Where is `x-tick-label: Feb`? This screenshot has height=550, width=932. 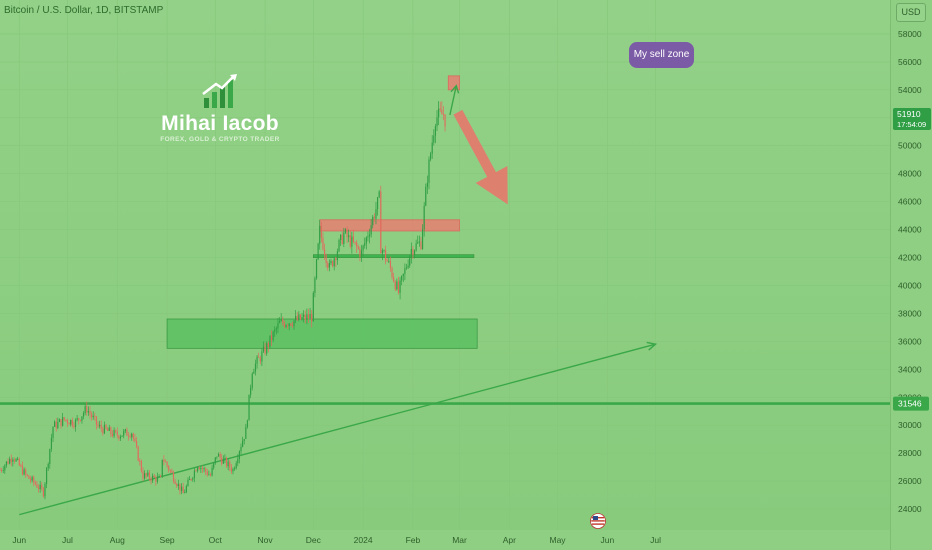 x-tick-label: Feb is located at coordinates (413, 540).